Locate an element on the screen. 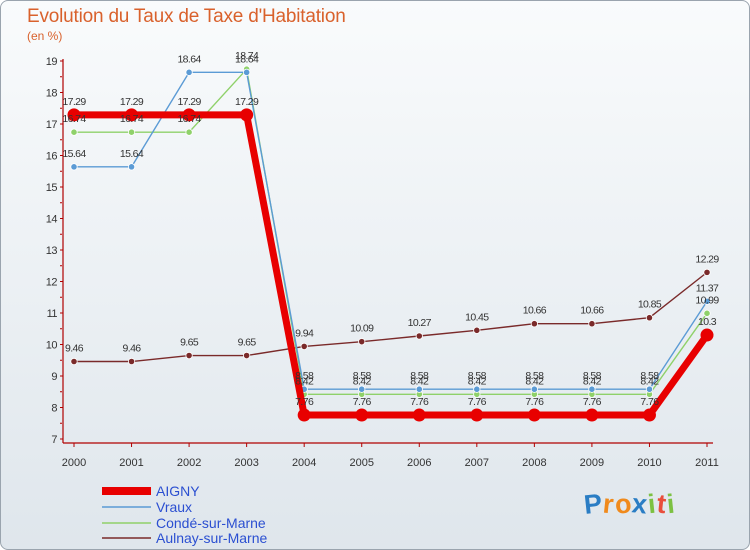 Image resolution: width=750 pixels, height=550 pixels. y-tick-label: 11 is located at coordinates (52, 314).